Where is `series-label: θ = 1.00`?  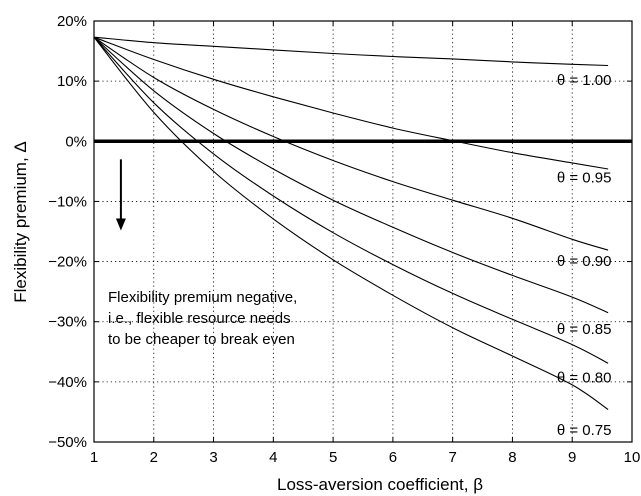 series-label: θ = 1.00 is located at coordinates (584, 80).